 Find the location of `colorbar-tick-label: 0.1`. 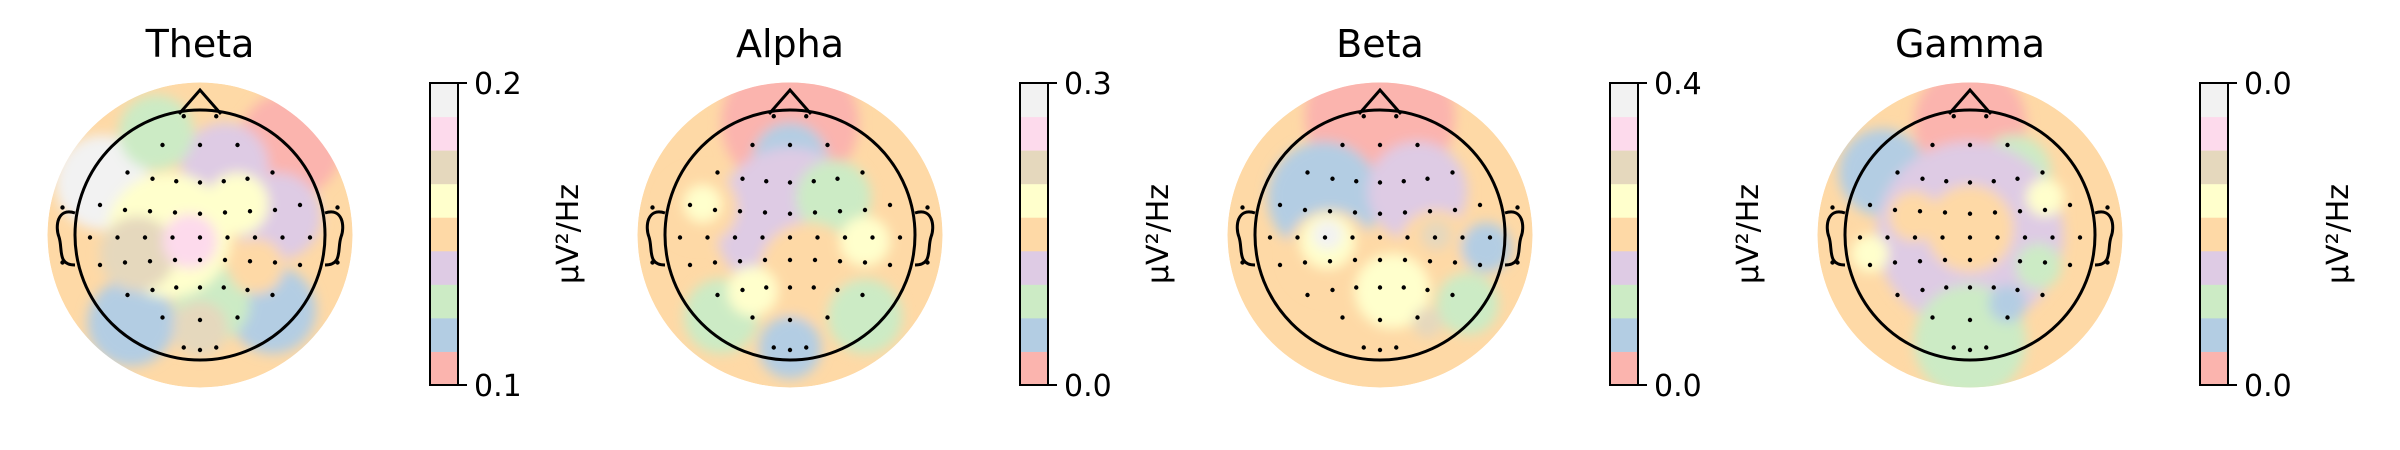

colorbar-tick-label: 0.1 is located at coordinates (498, 386).